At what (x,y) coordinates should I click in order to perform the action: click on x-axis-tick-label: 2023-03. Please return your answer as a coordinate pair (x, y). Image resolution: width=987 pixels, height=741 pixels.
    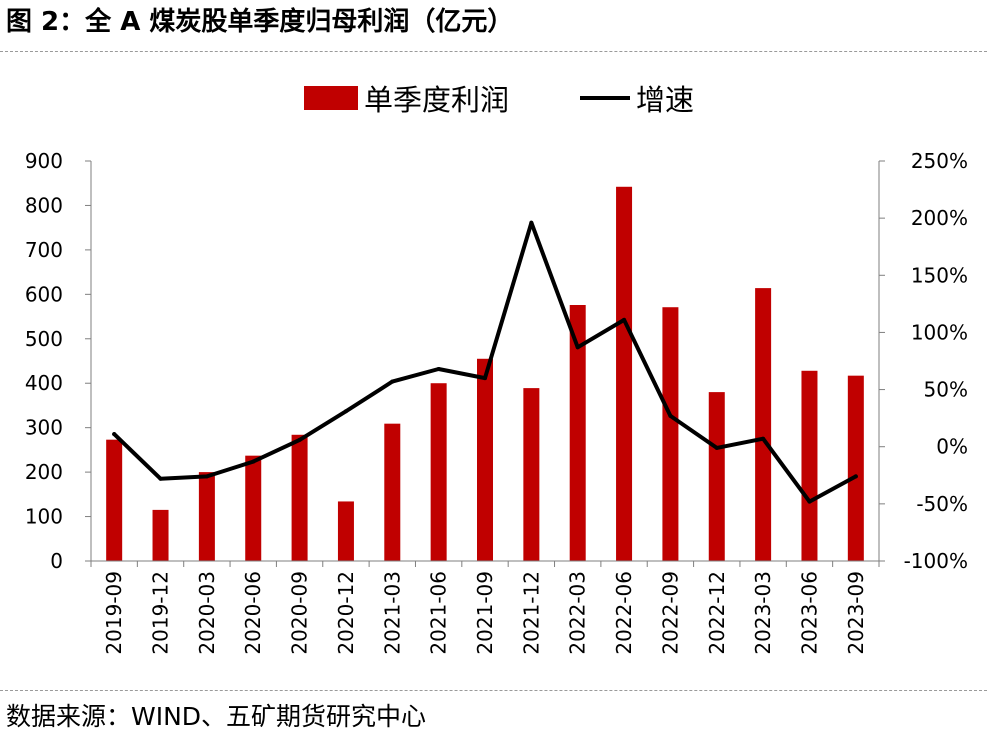
    Looking at the image, I should click on (763, 613).